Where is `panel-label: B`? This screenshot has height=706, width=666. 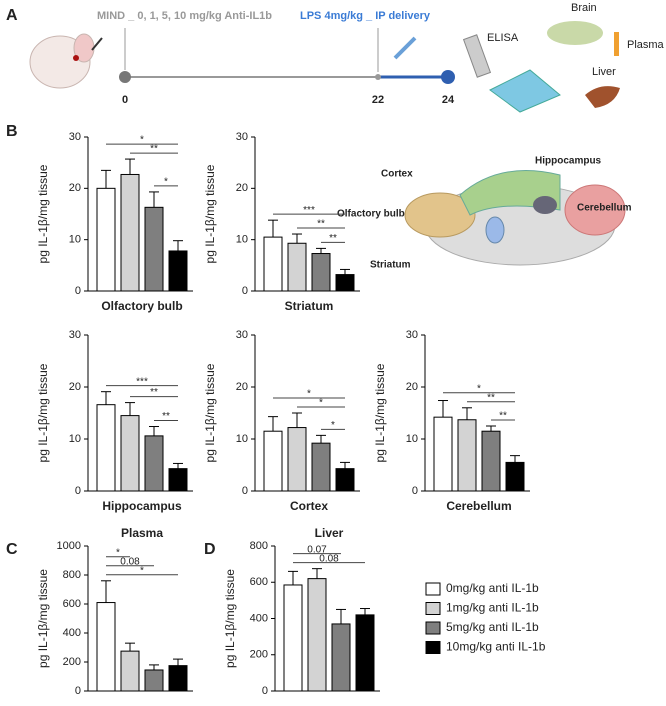
panel-label: B is located at coordinates (12, 131).